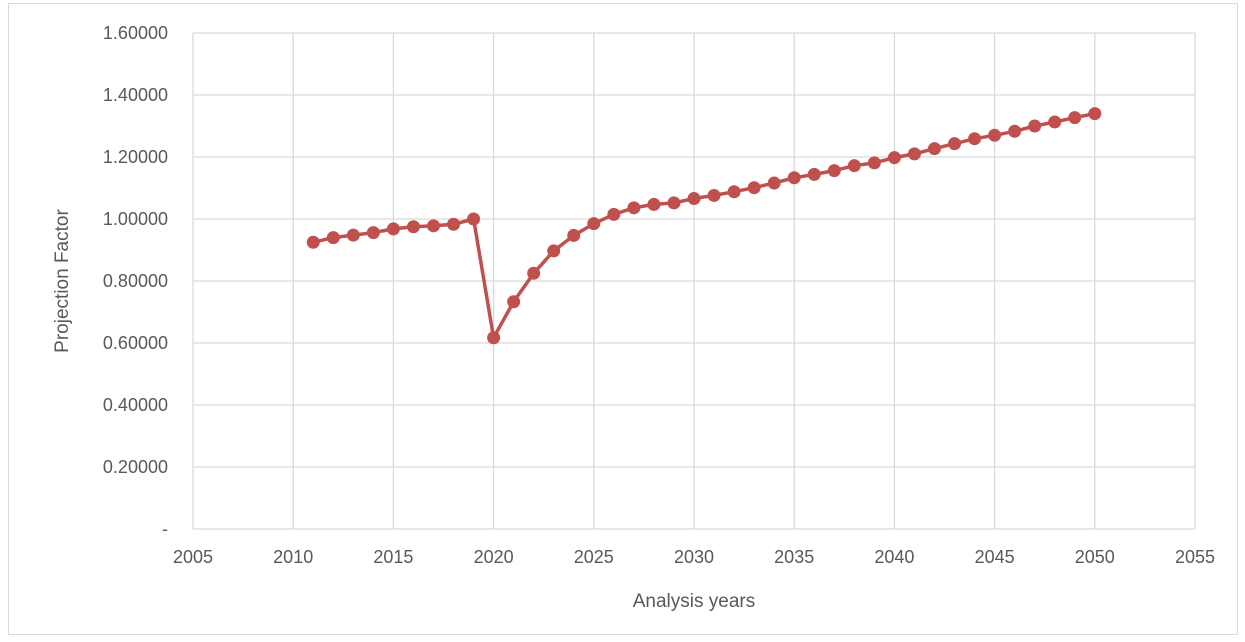 This screenshot has width=1245, height=642. What do you see at coordinates (135, 95) in the screenshot?
I see `y-tick-label: 1.40000` at bounding box center [135, 95].